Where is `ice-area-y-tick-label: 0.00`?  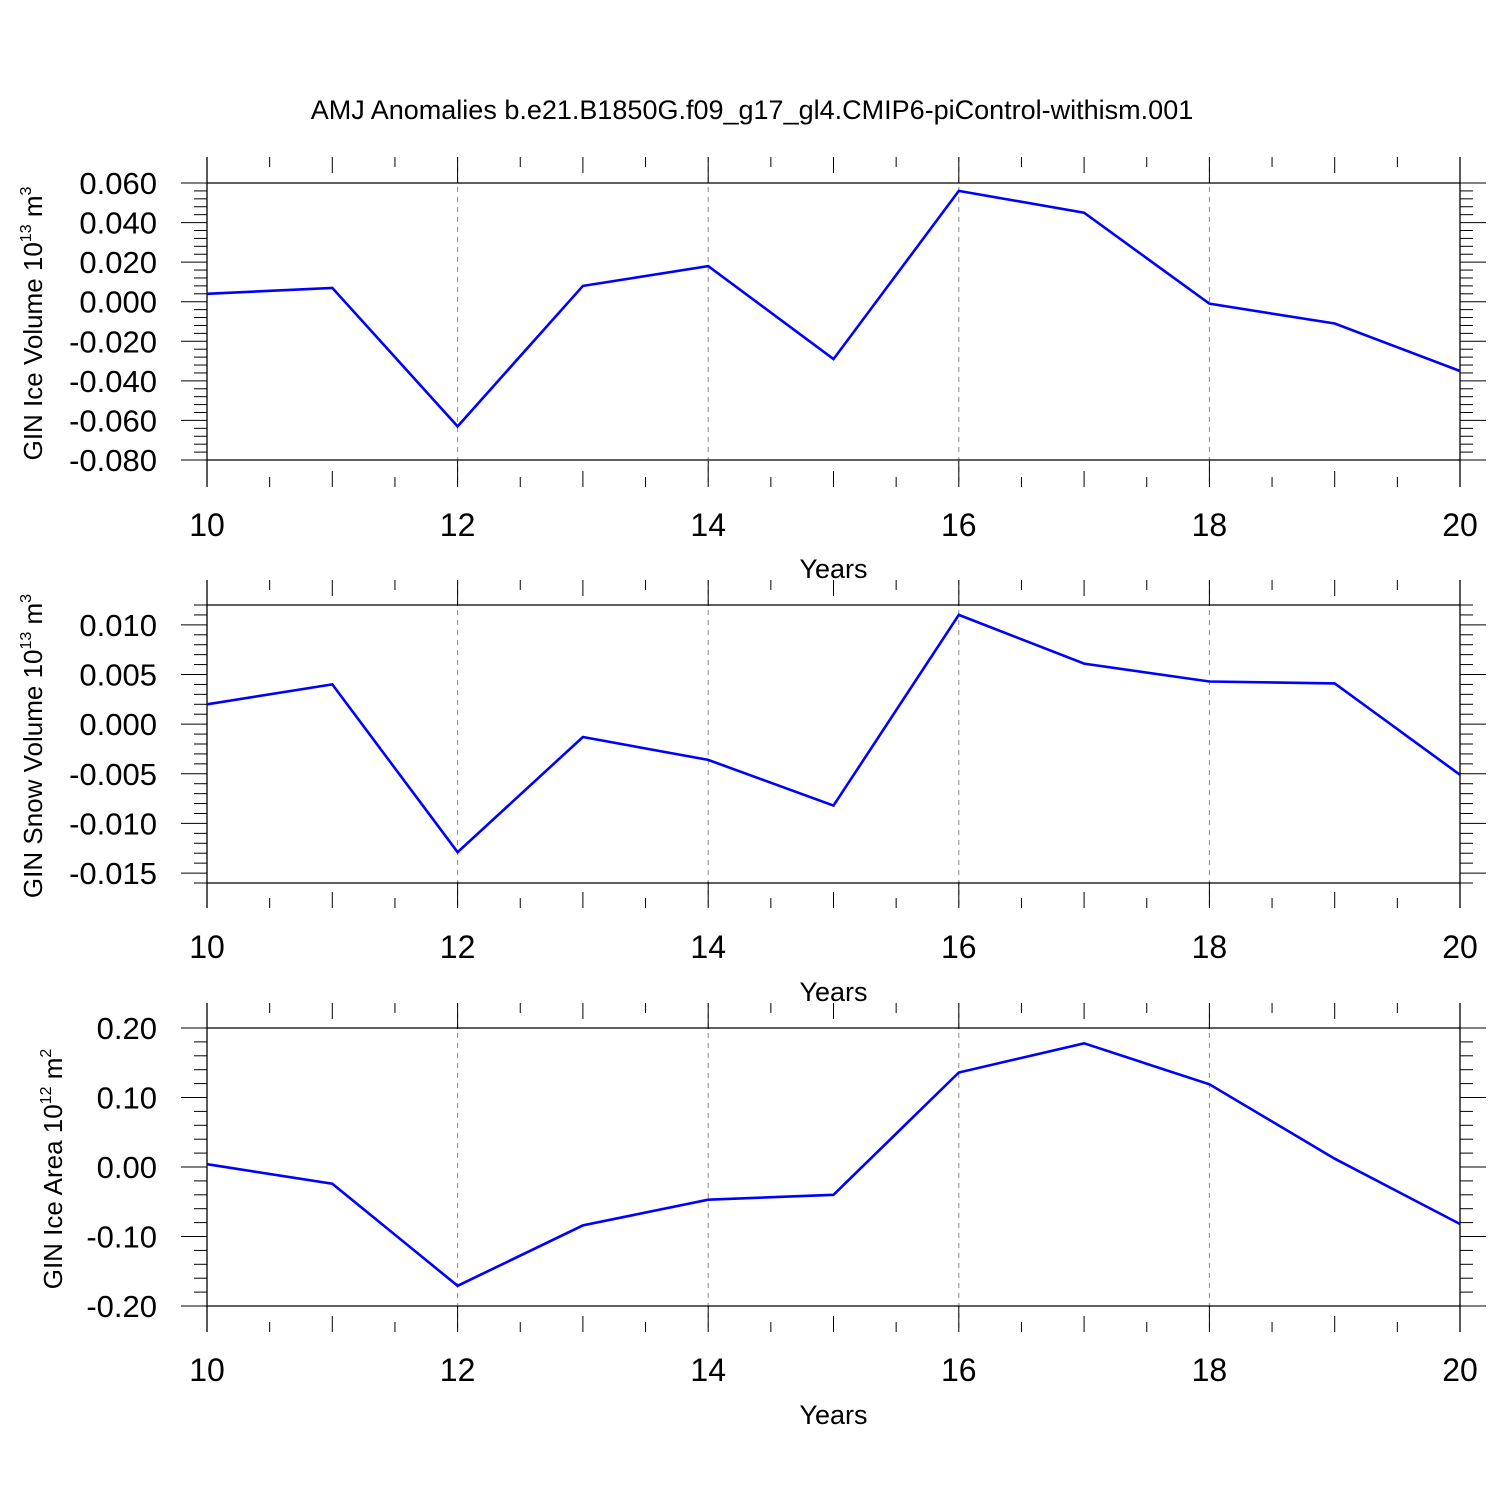
ice-area-y-tick-label: 0.00 is located at coordinates (127, 1167).